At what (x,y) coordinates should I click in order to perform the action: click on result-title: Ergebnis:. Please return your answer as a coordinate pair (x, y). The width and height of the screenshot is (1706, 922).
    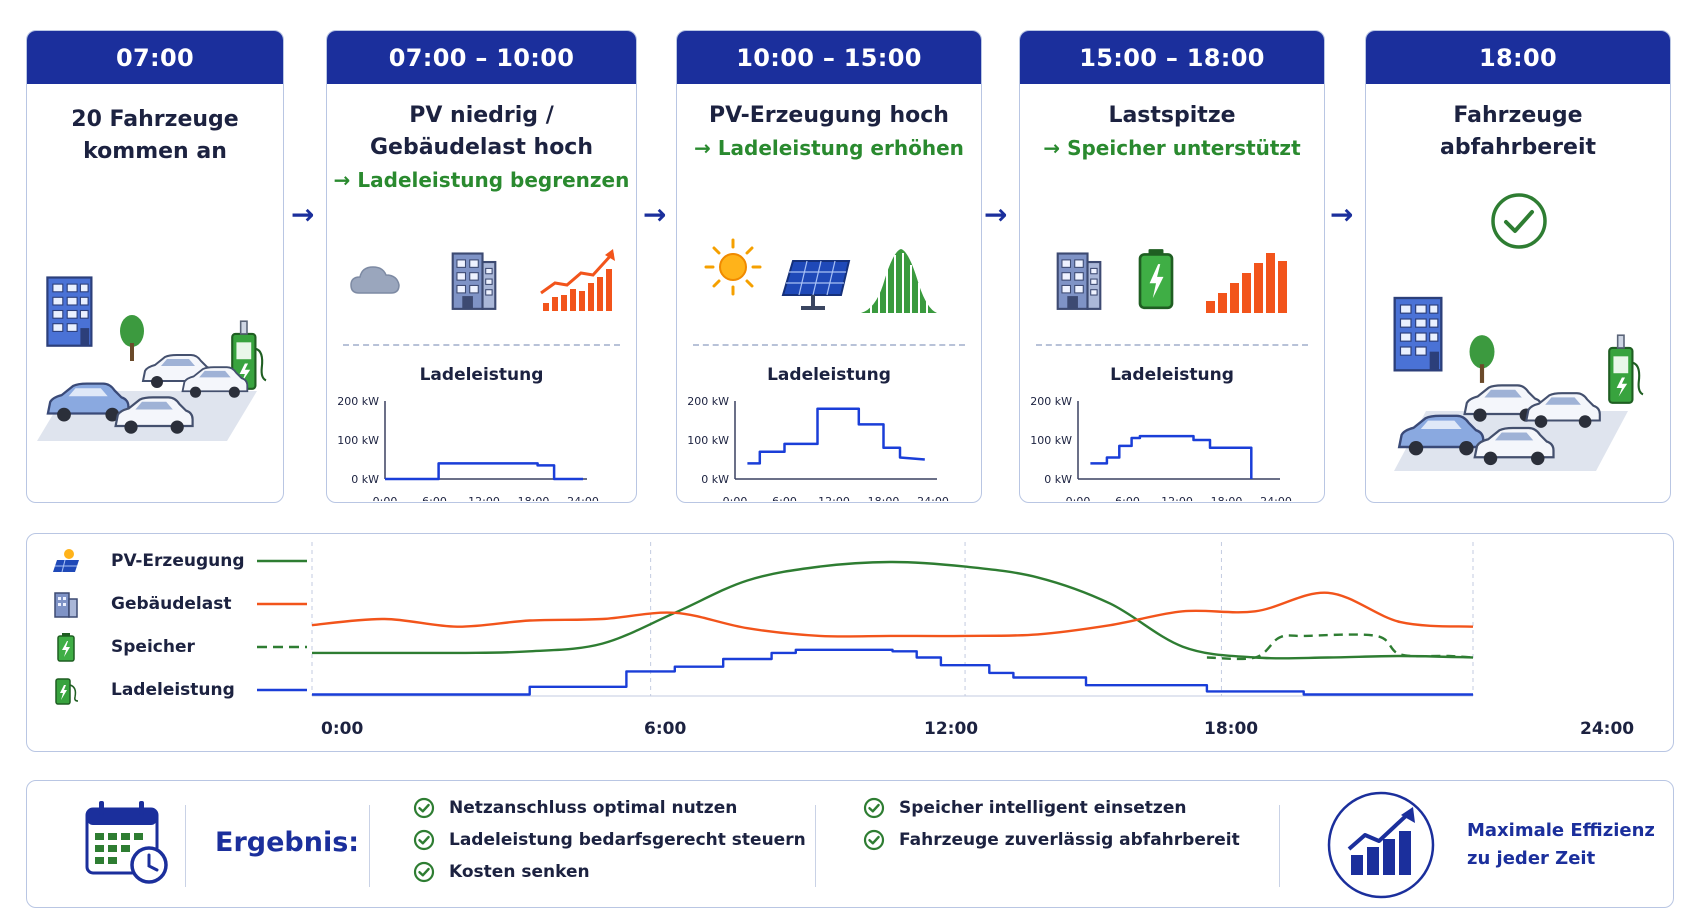
    Looking at the image, I should click on (287, 842).